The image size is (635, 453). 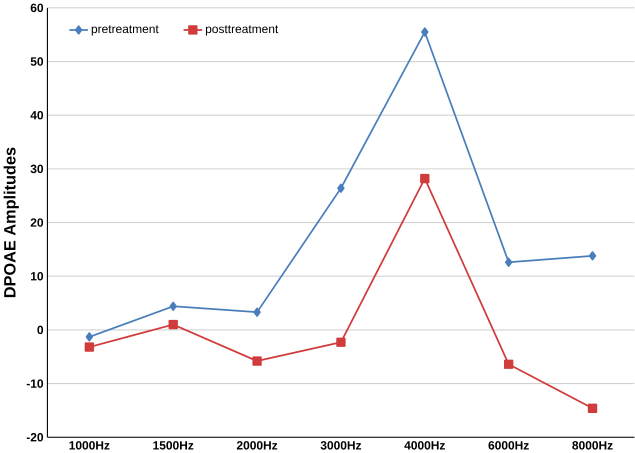 I want to click on y-tick-label: 50, so click(x=37, y=61).